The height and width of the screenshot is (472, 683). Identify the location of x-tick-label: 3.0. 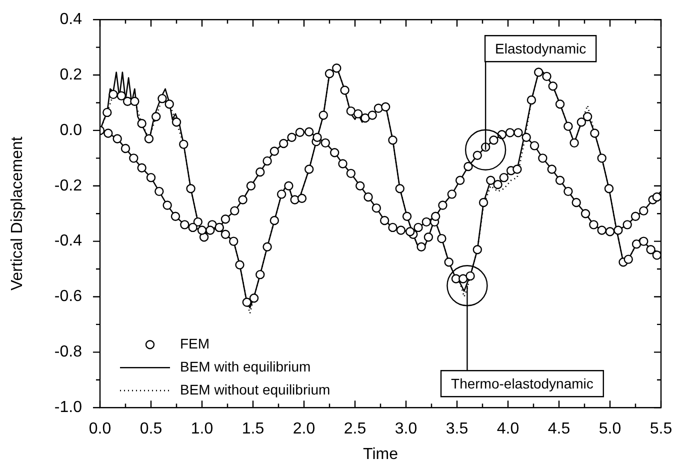
(406, 429).